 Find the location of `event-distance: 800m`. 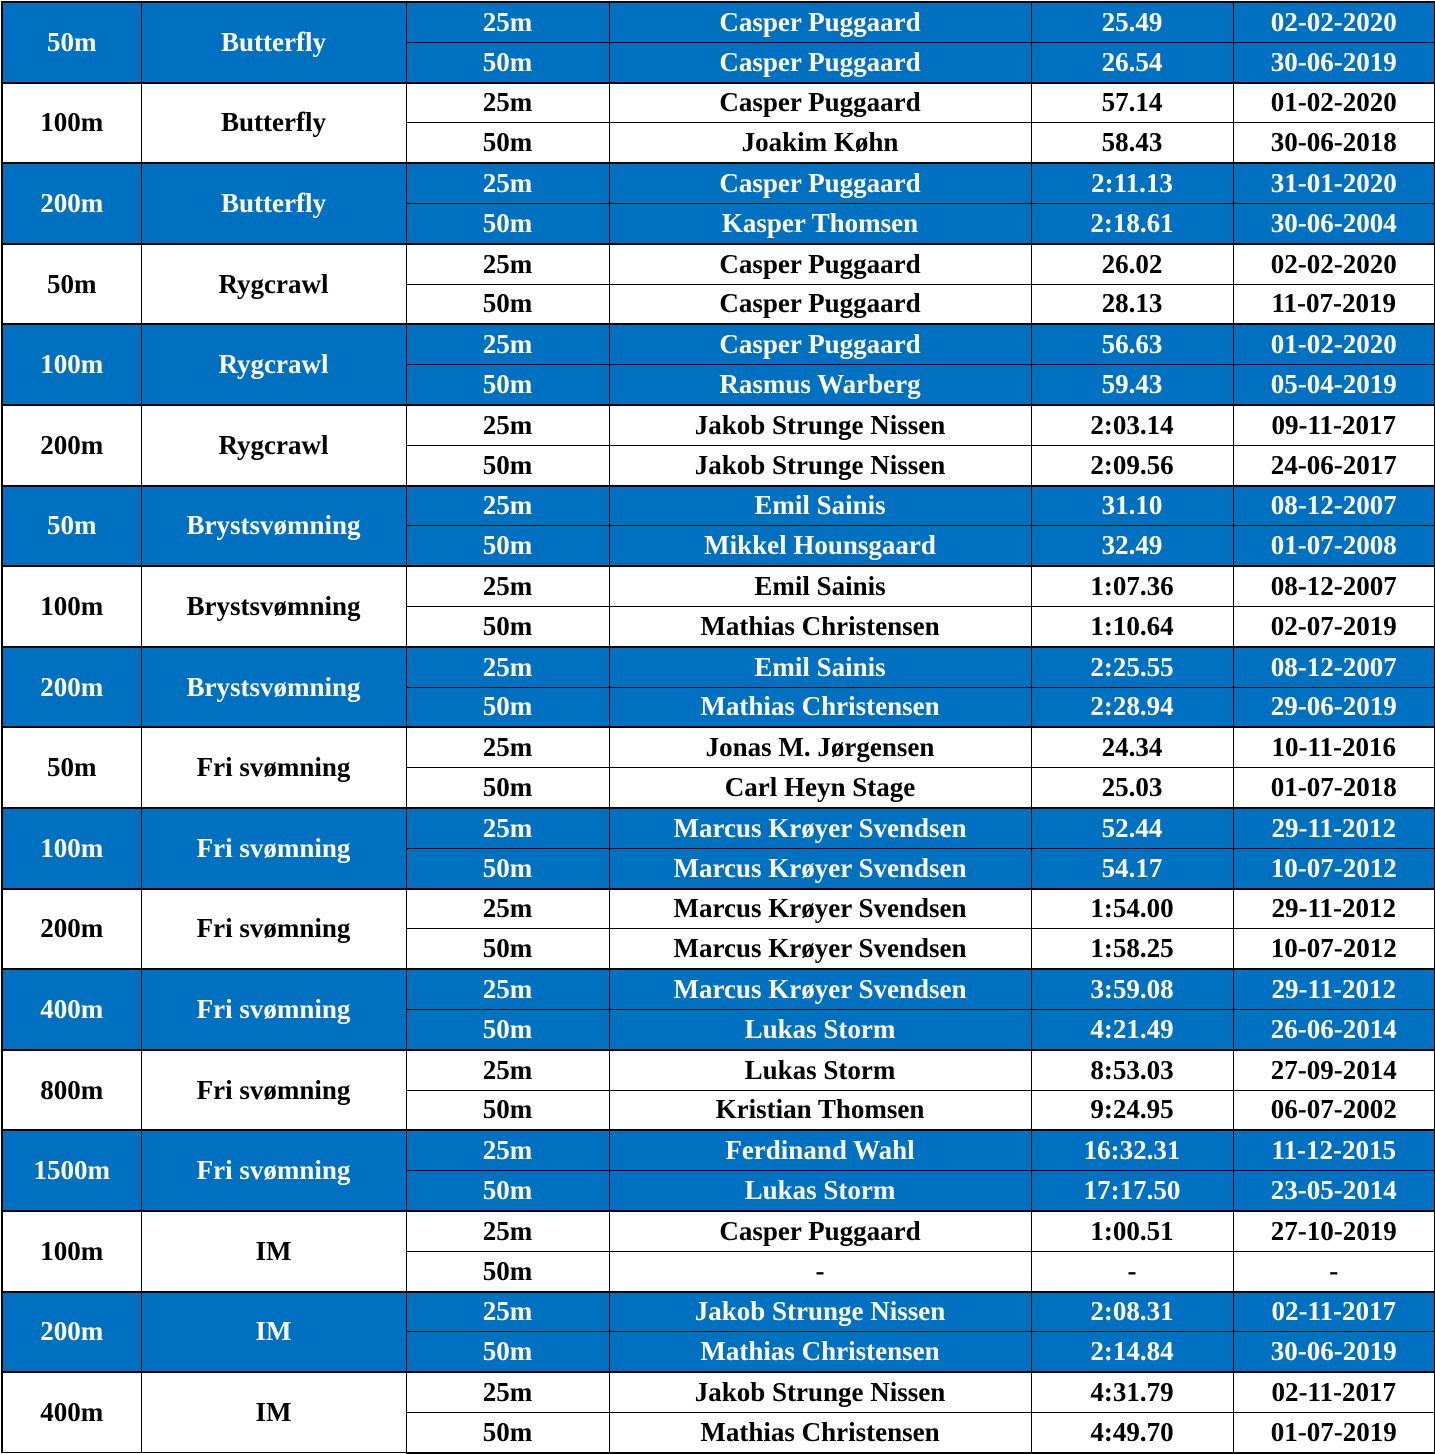

event-distance: 800m is located at coordinates (71, 1089).